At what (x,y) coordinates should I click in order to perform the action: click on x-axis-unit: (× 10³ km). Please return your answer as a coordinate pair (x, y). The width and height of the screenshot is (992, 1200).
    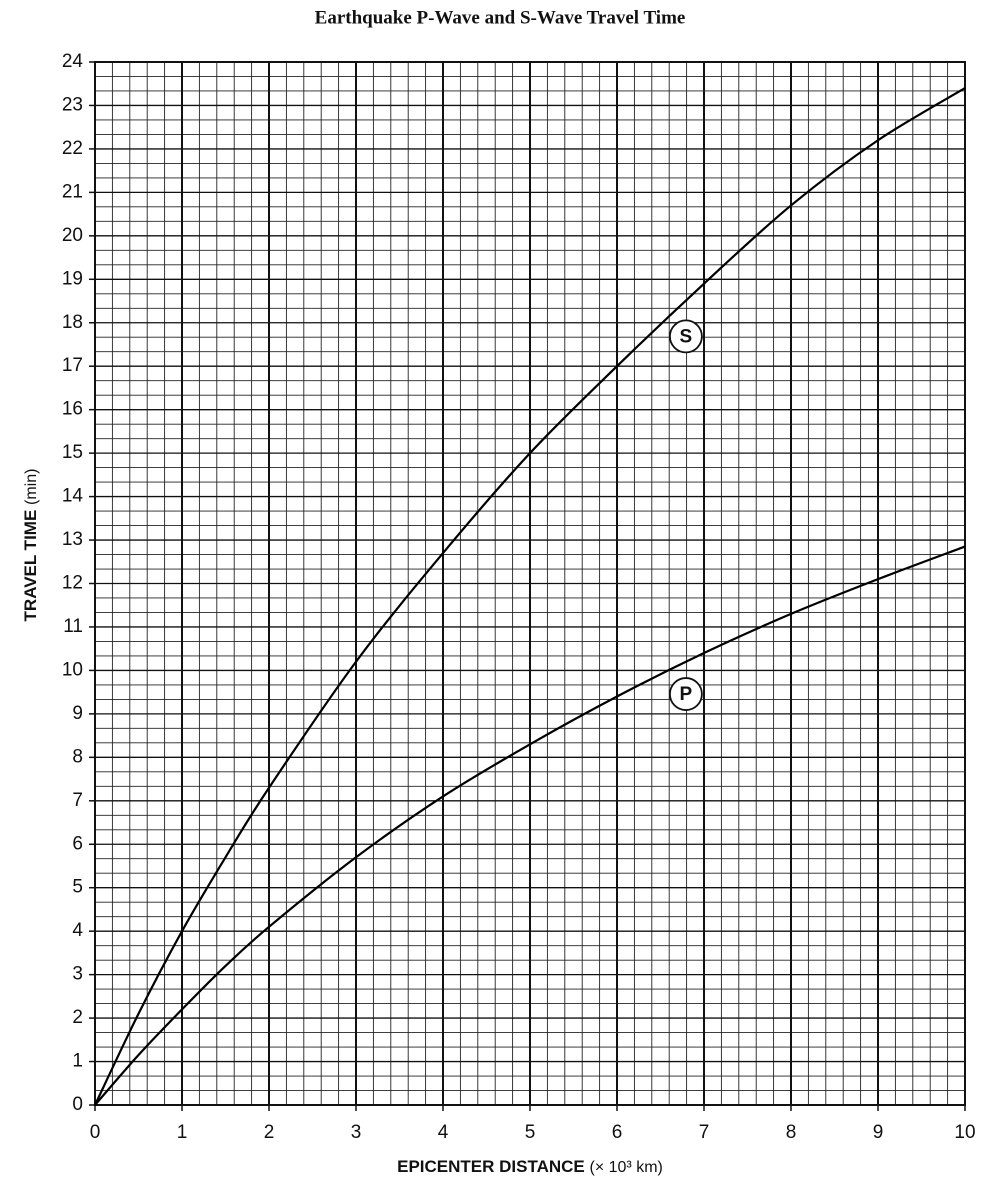
    Looking at the image, I should click on (626, 1167).